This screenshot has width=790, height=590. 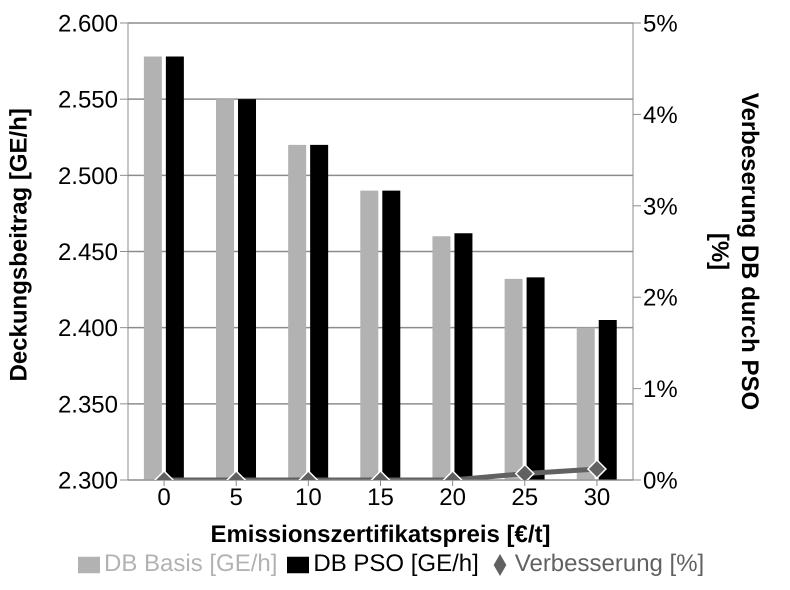 What do you see at coordinates (308, 498) in the screenshot?
I see `x-tick-label: 10` at bounding box center [308, 498].